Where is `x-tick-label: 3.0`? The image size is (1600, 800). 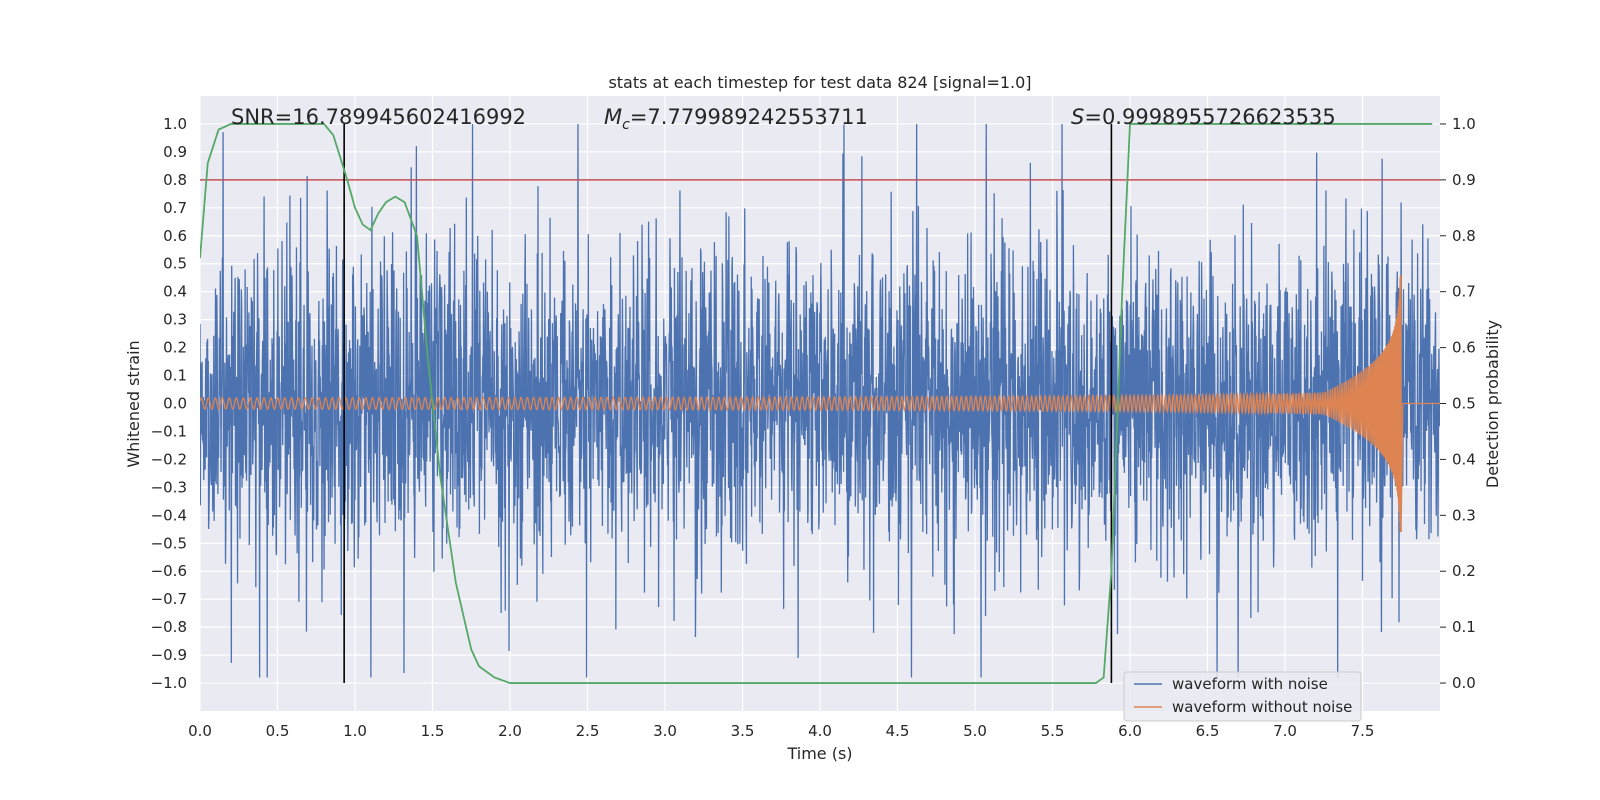 x-tick-label: 3.0 is located at coordinates (665, 731).